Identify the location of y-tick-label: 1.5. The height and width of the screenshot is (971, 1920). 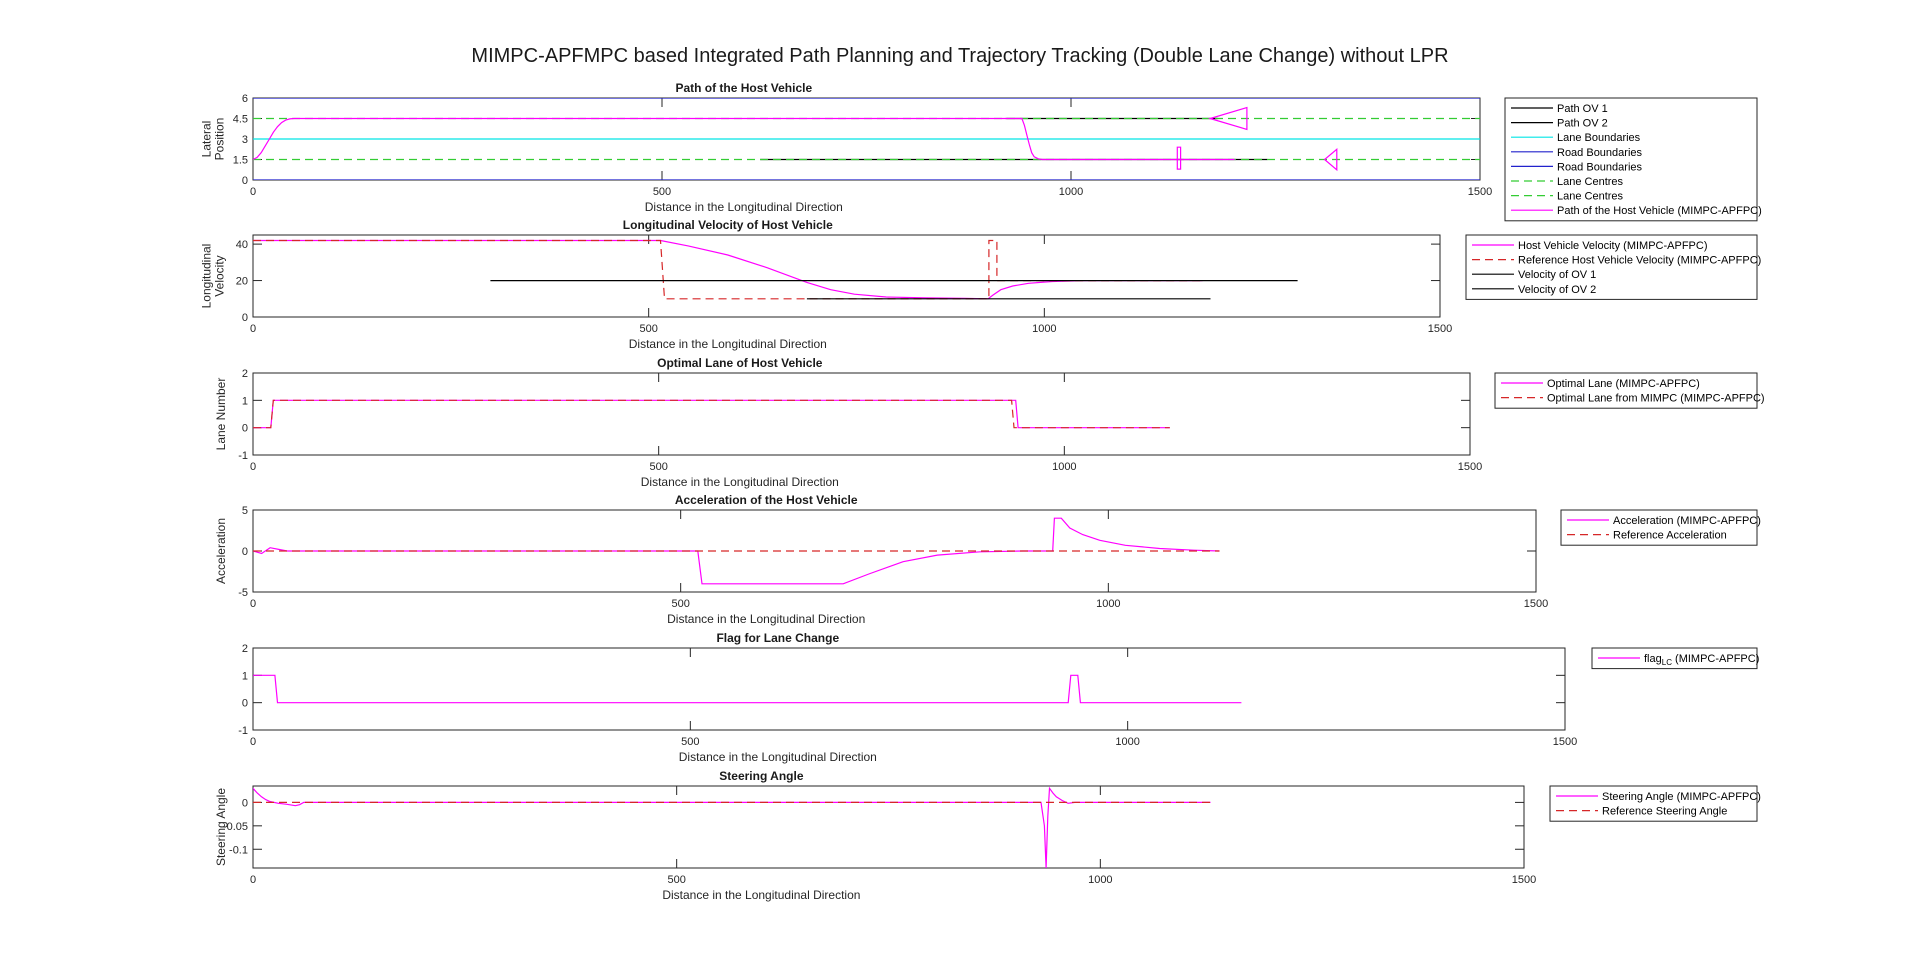
(240, 161).